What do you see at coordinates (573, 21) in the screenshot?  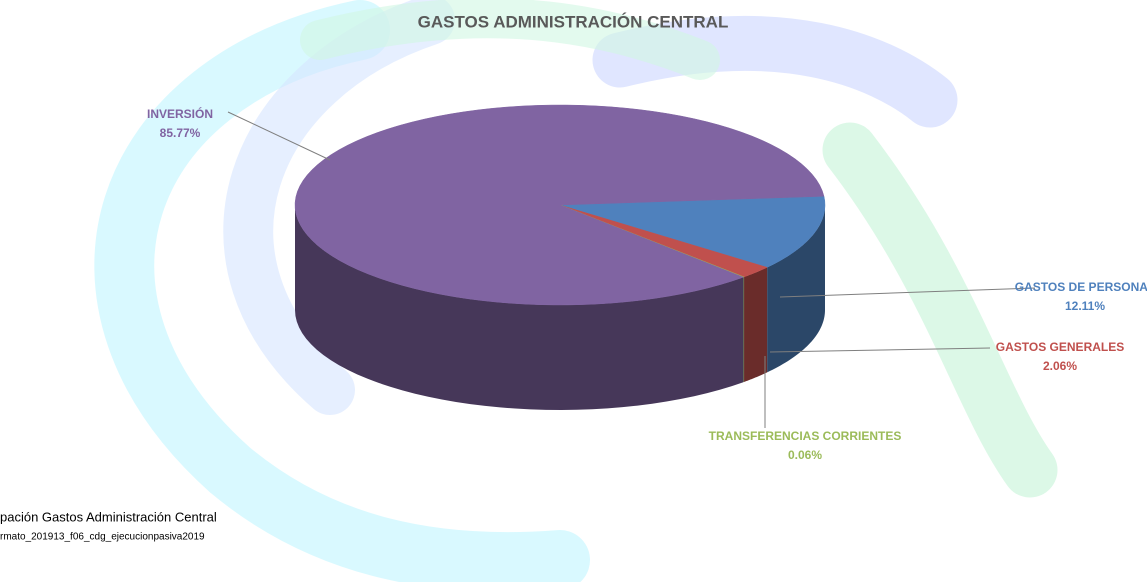 I see `chart-title: GASTOS ADMINISTRACIÓN CENTRAL` at bounding box center [573, 21].